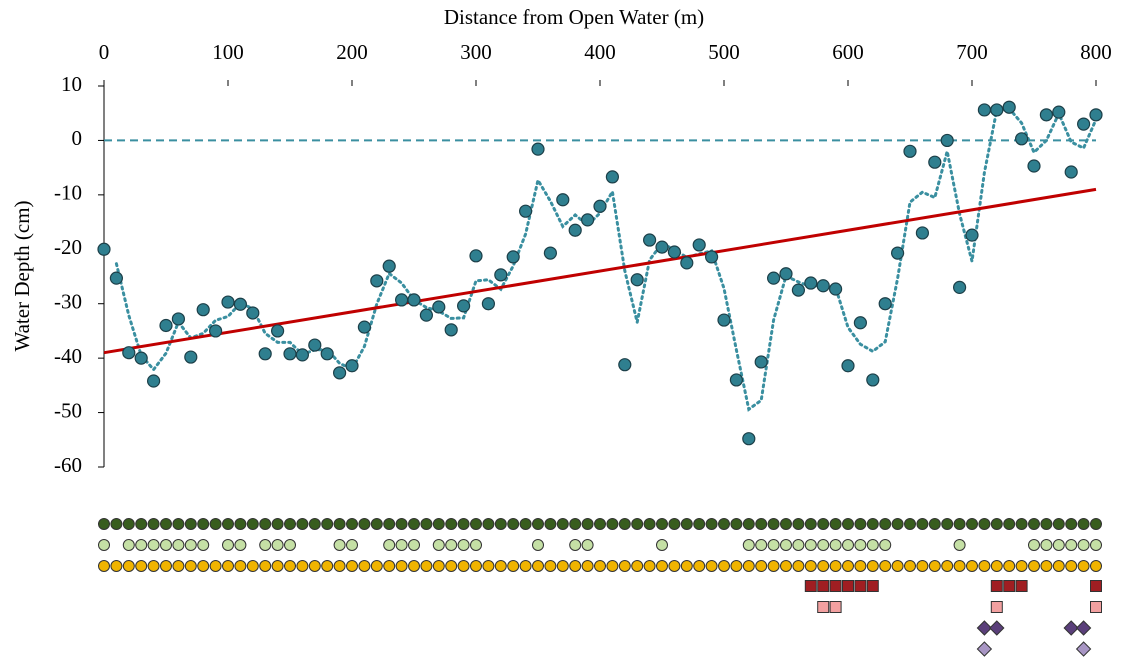  What do you see at coordinates (68, 302) in the screenshot?
I see `y-tick-label: -30` at bounding box center [68, 302].